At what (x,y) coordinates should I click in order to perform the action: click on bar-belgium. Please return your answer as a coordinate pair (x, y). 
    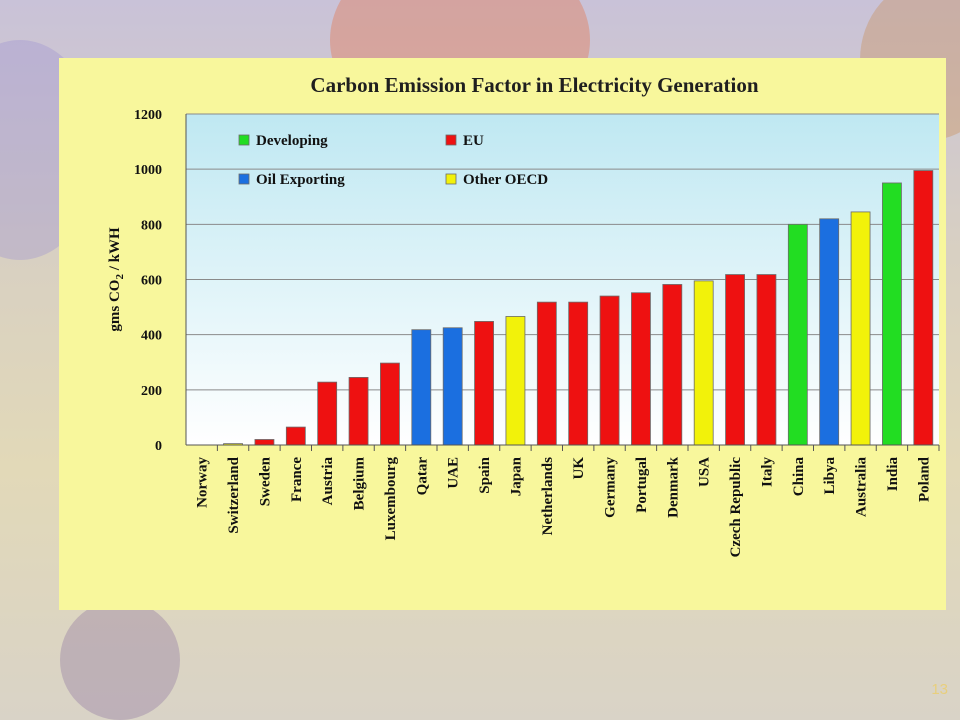
    Looking at the image, I should click on (358, 411).